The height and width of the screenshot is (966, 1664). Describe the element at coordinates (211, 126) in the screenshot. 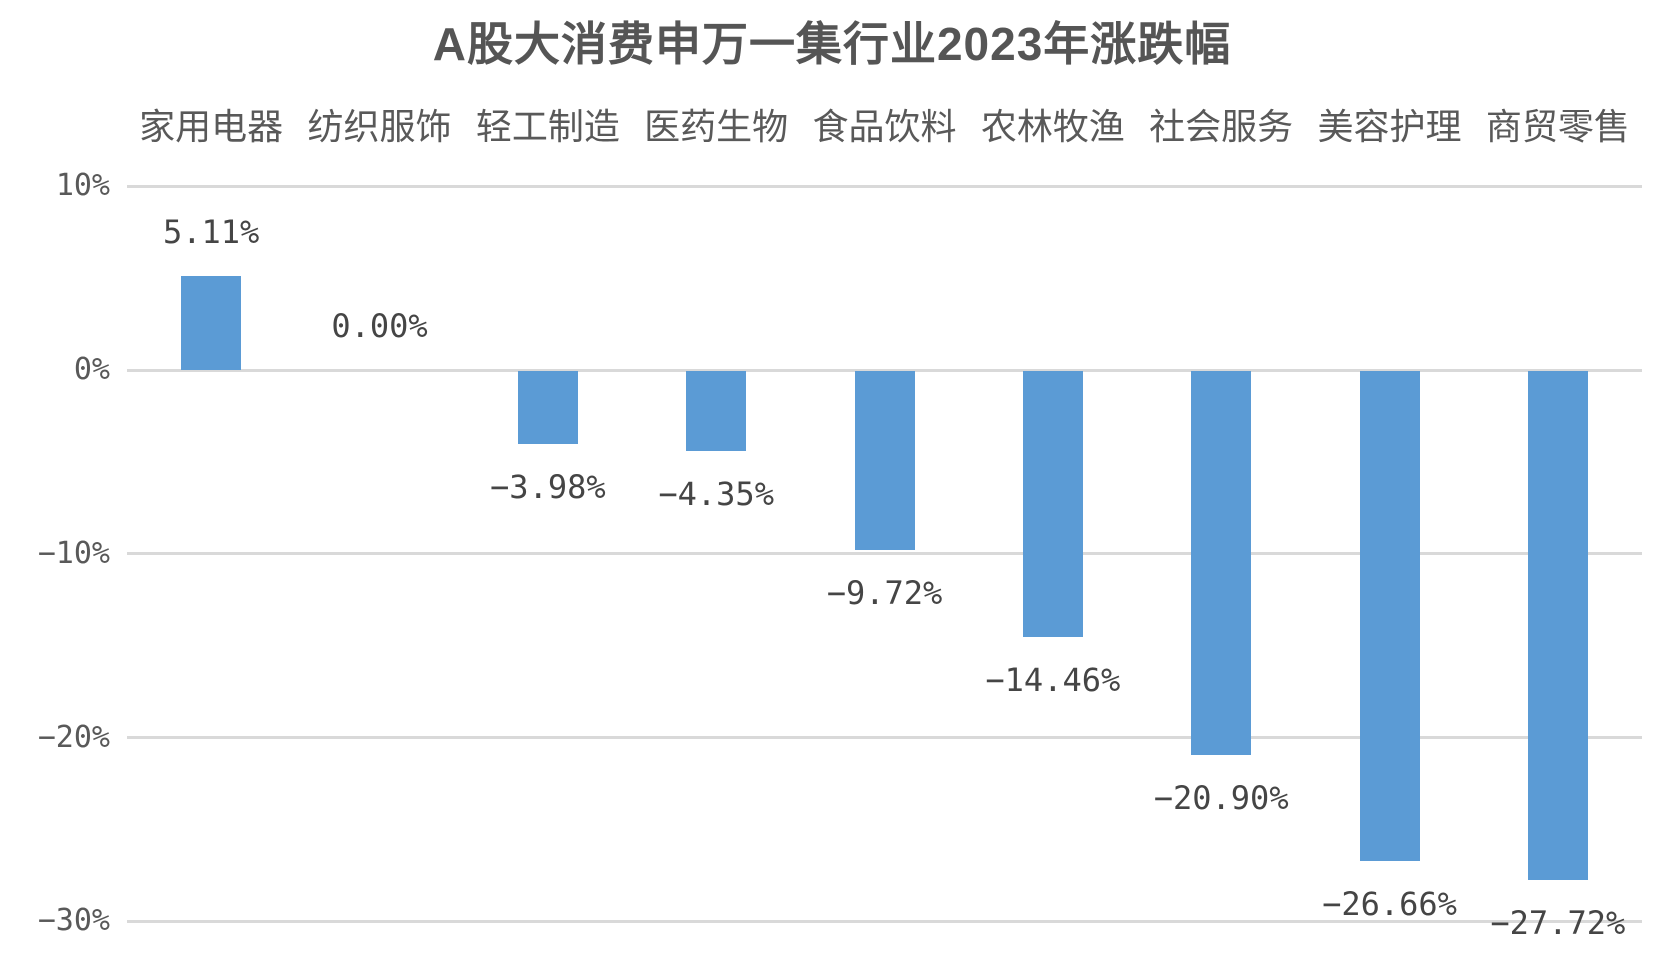

I see `category-label: 家用电器` at that location.